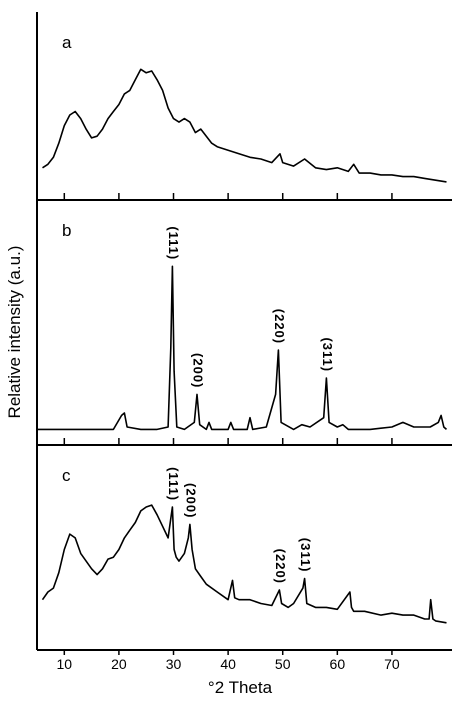 The width and height of the screenshot is (474, 706). I want to click on x-tick-label: 30, so click(174, 664).